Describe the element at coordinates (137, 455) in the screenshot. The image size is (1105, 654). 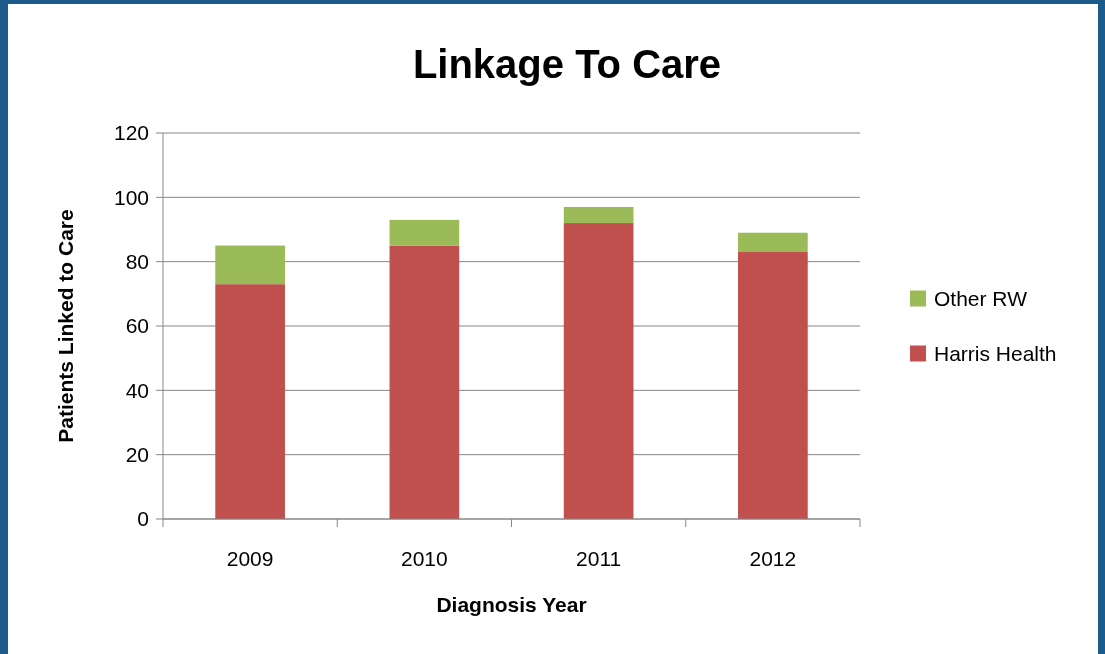
I see `y-tick-label: 20` at that location.